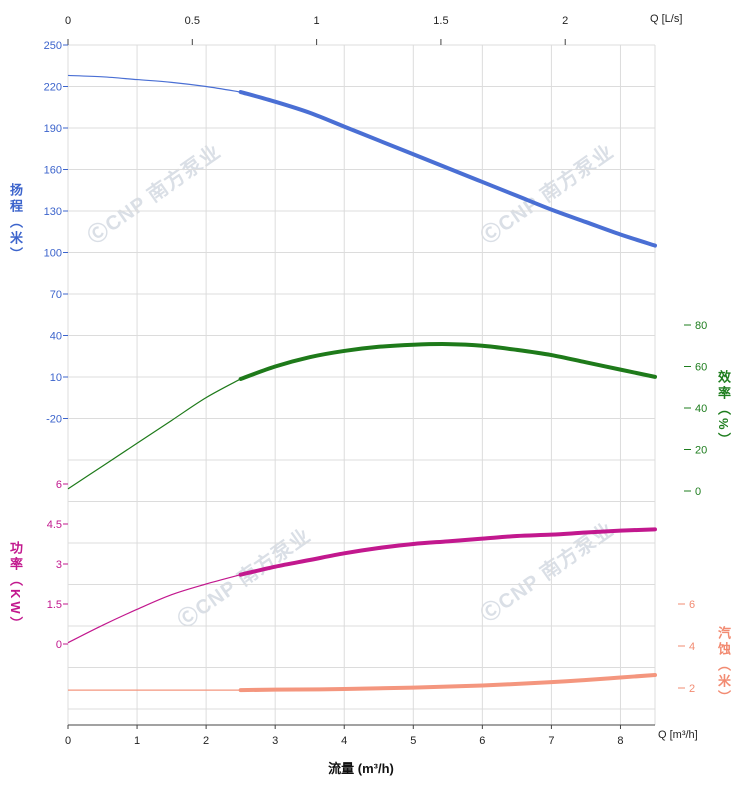  What do you see at coordinates (65, 231) in the screenshot?
I see `head-axis` at bounding box center [65, 231].